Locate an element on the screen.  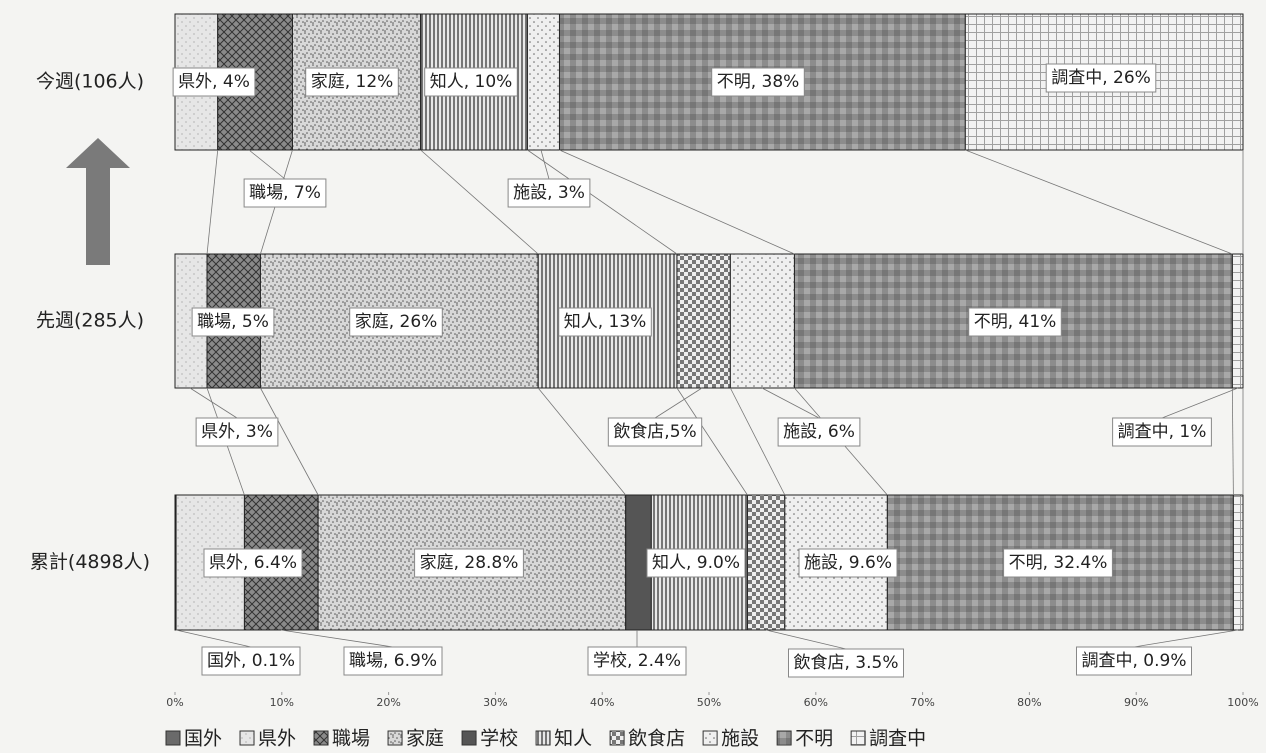
legend-label: 家庭 is located at coordinates (425, 739).